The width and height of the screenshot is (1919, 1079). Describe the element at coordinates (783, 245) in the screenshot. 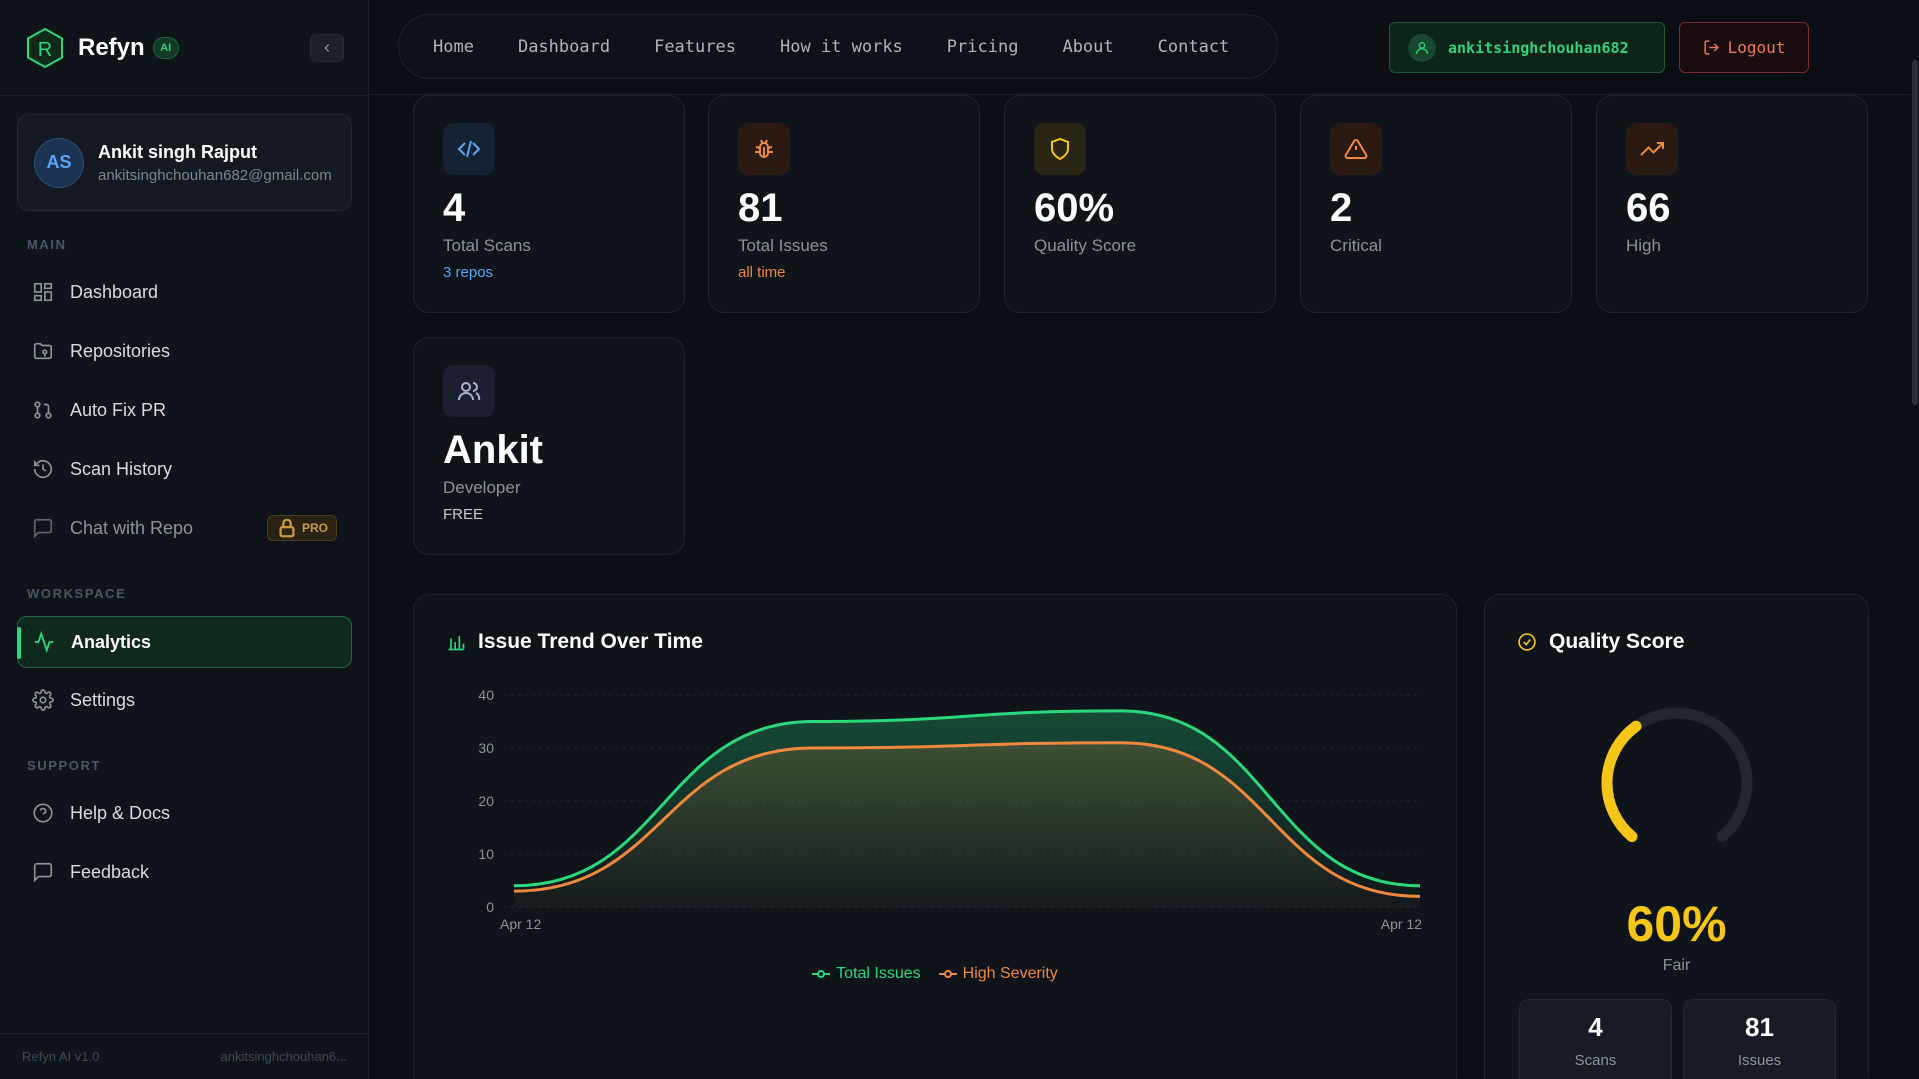

I see `stat-label: Total Issues` at that location.